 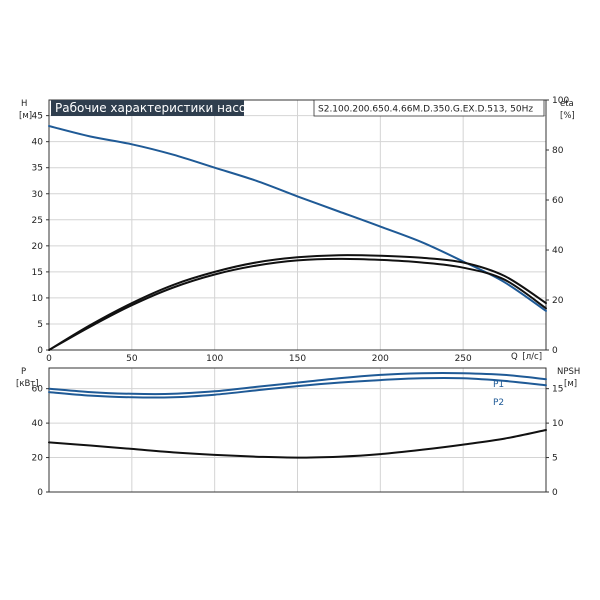 I want to click on chart-title-box: Рабочие характеристики насоса, so click(x=155, y=108).